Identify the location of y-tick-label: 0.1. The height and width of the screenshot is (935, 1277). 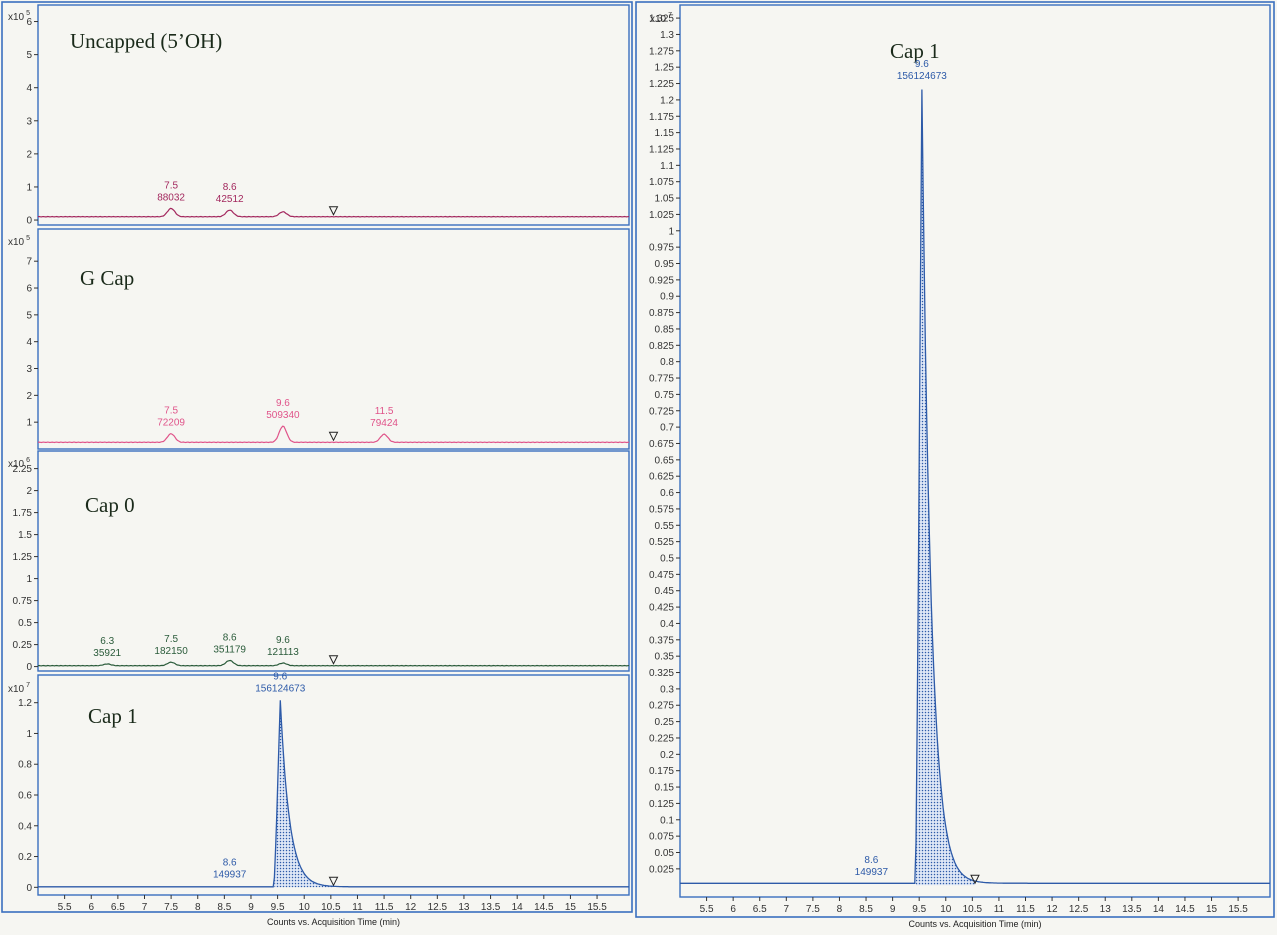
(667, 820).